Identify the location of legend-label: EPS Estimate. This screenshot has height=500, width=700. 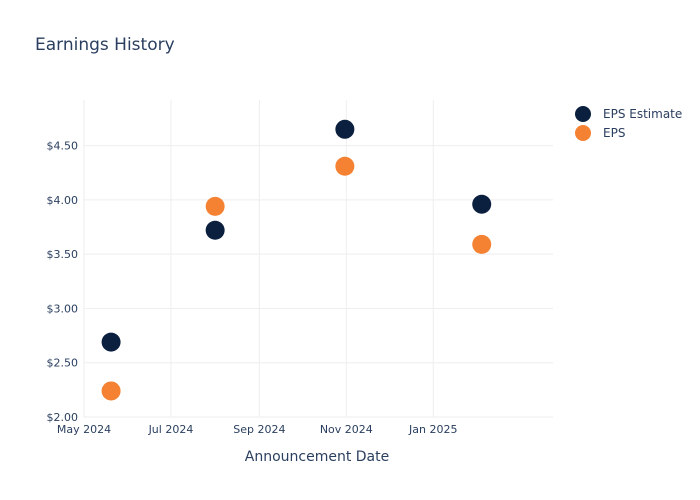
(642, 114).